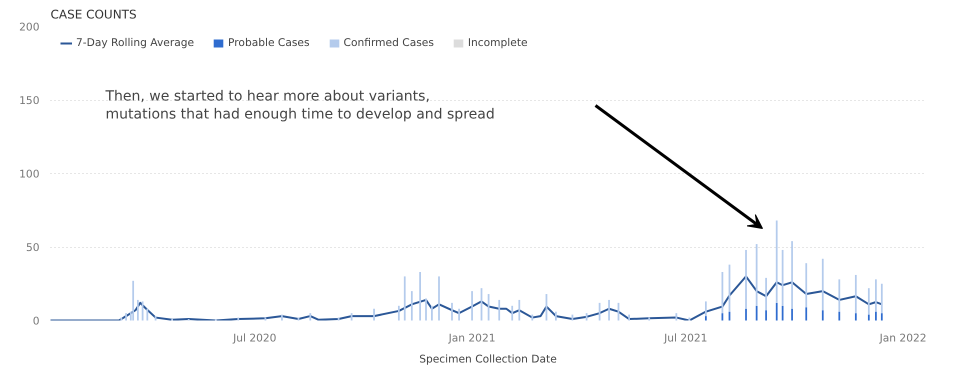  I want to click on chart-title: CASE COUNTS, so click(93, 15).